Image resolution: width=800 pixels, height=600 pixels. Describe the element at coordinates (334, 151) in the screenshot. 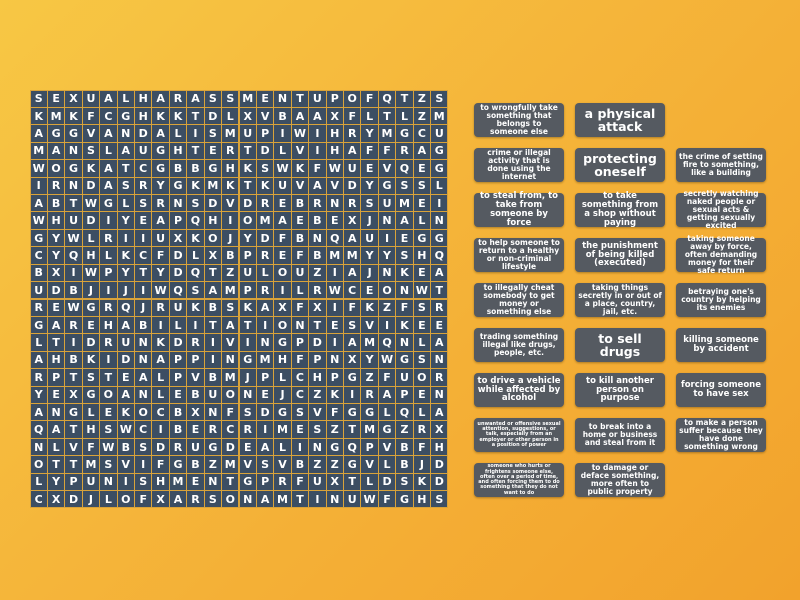

I see `letter-cell: H` at that location.